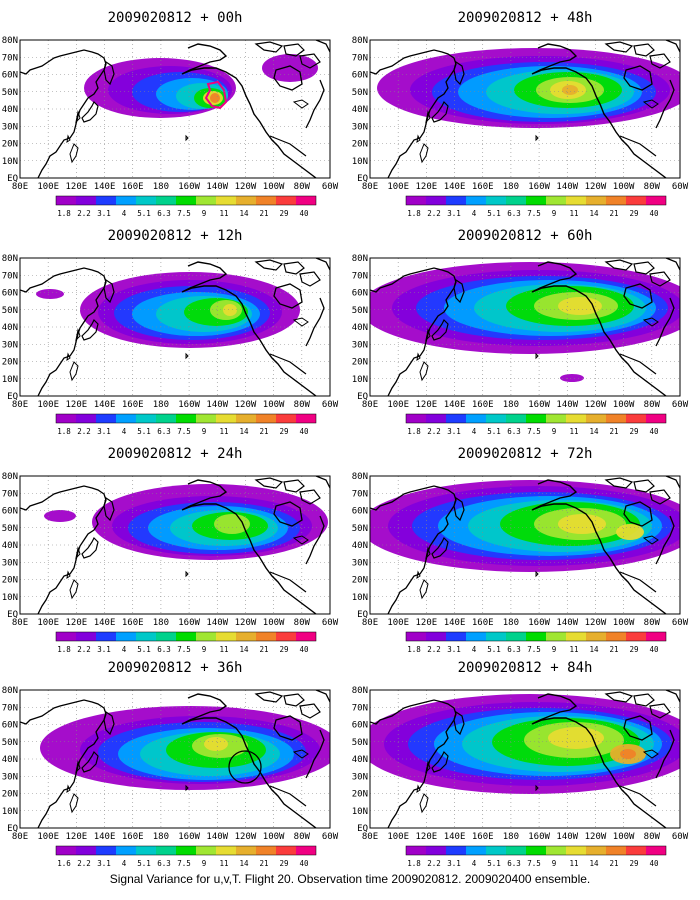 This screenshot has width=700, height=900. What do you see at coordinates (175, 327) in the screenshot?
I see `map-frame` at bounding box center [175, 327].